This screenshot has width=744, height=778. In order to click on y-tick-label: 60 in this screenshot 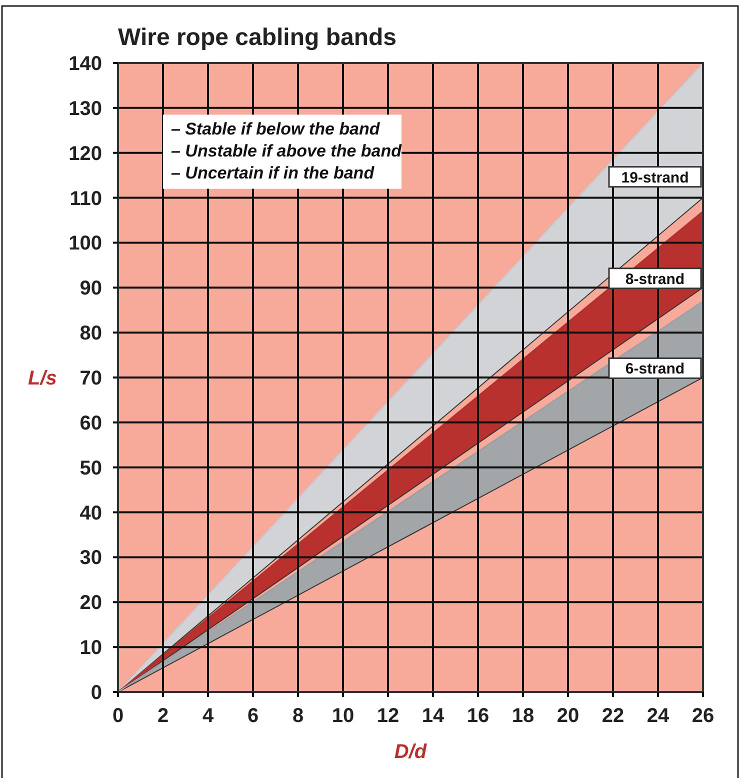, I will do `click(91, 423)`.